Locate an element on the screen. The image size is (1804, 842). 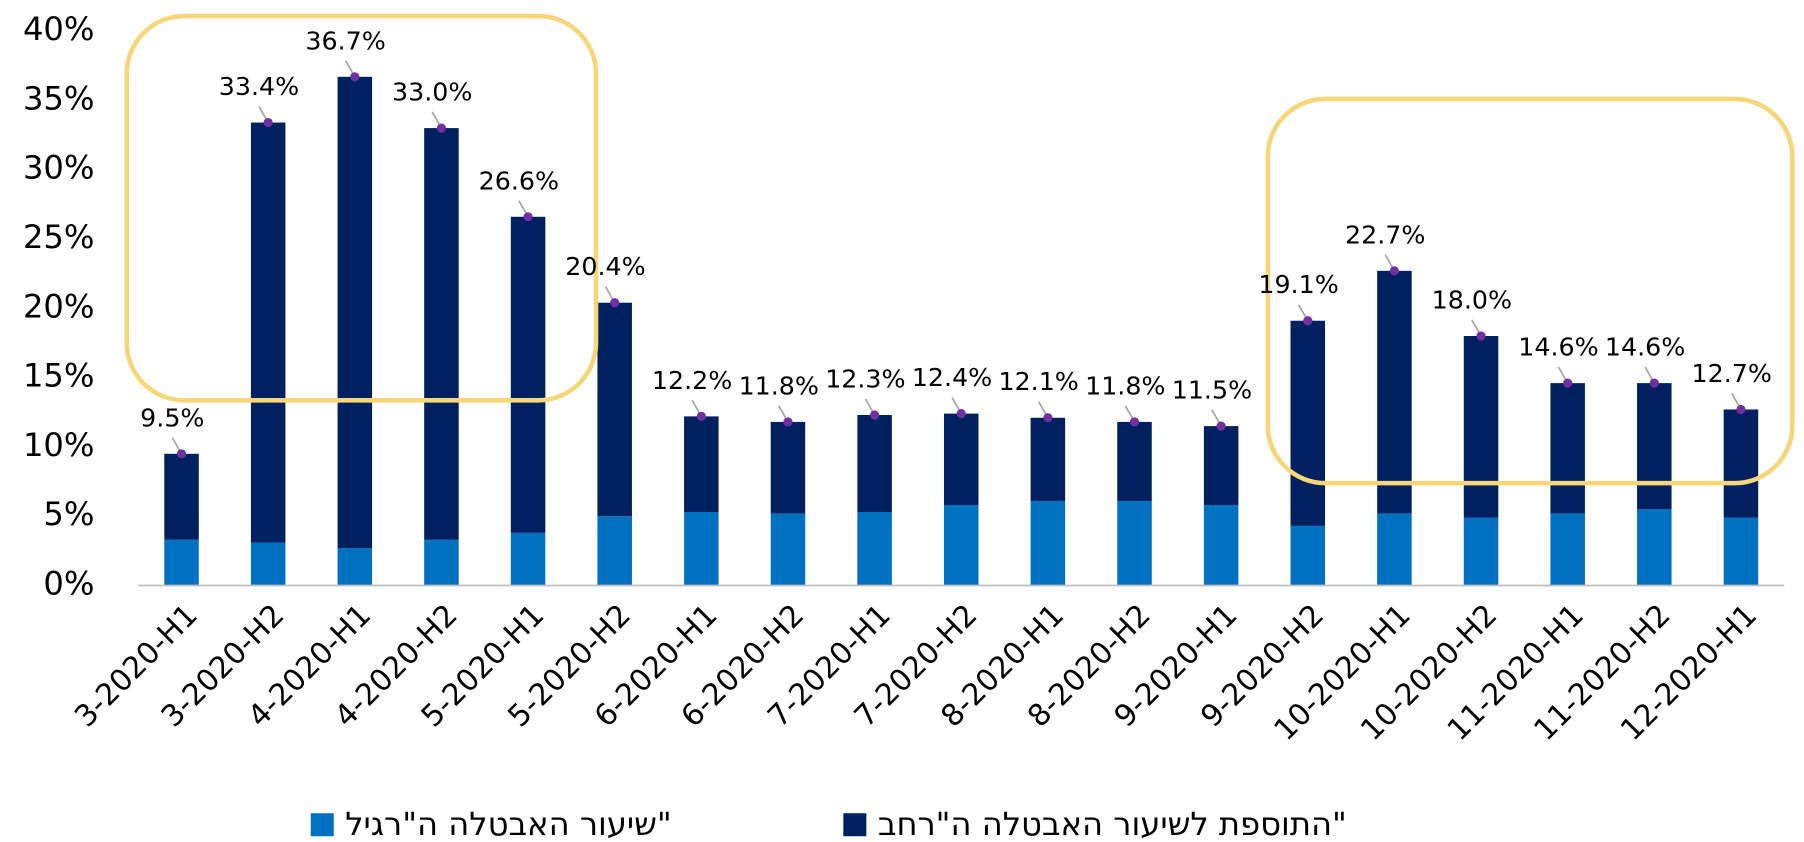
data-label: 12.7% is located at coordinates (1732, 373).